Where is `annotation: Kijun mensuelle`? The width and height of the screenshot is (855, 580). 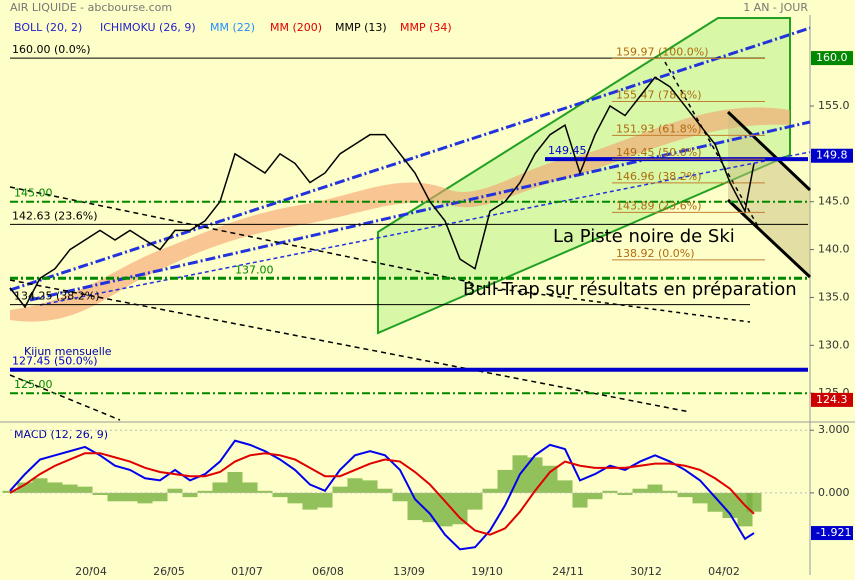 annotation: Kijun mensuelle is located at coordinates (68, 351).